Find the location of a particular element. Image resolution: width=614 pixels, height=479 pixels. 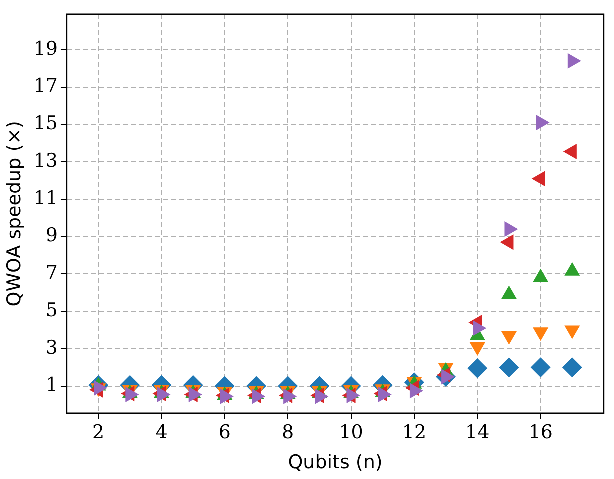

y-tick-label: 11 is located at coordinates (46, 198).